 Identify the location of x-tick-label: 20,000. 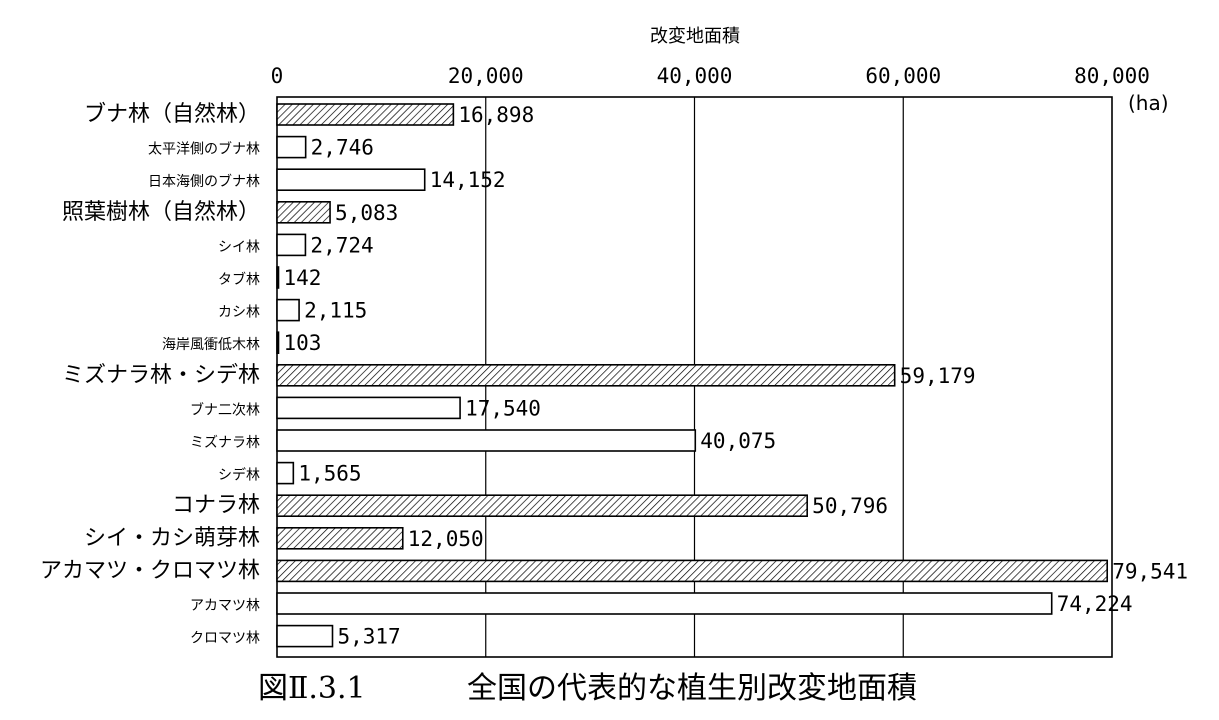
(486, 76).